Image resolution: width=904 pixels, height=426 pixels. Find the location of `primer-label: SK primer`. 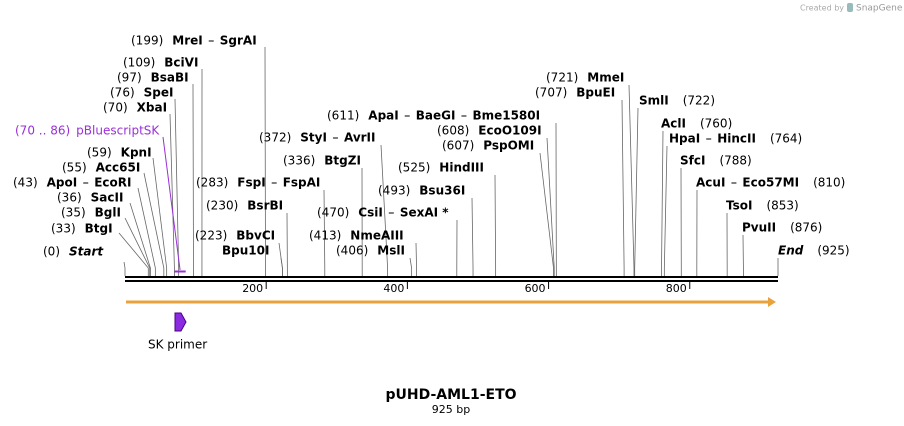

primer-label: SK primer is located at coordinates (177, 345).